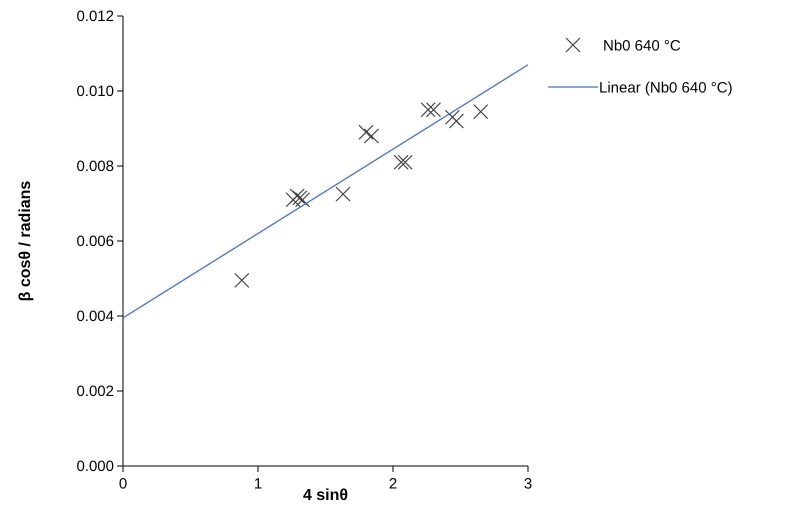 The image size is (809, 506). What do you see at coordinates (528, 484) in the screenshot?
I see `x-tick-label: 3` at bounding box center [528, 484].